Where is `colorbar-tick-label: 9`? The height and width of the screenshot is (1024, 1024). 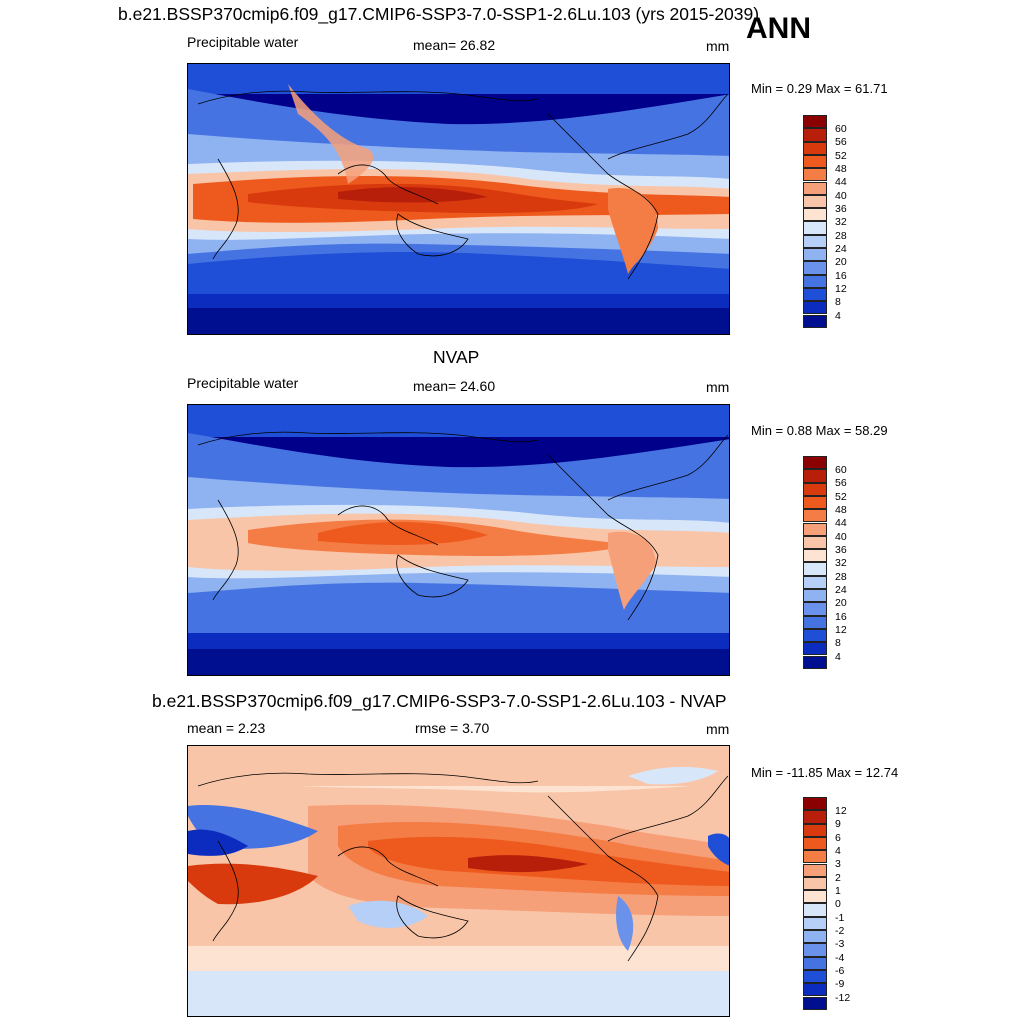
colorbar-tick-label: 9 is located at coordinates (838, 824).